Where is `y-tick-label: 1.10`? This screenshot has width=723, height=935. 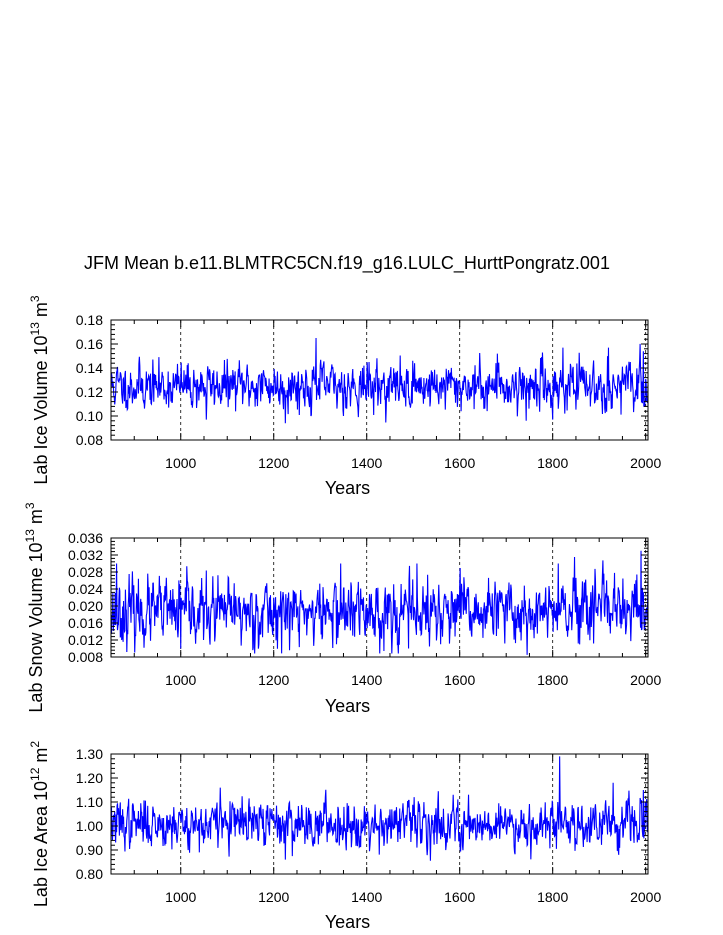 y-tick-label: 1.10 is located at coordinates (89, 802).